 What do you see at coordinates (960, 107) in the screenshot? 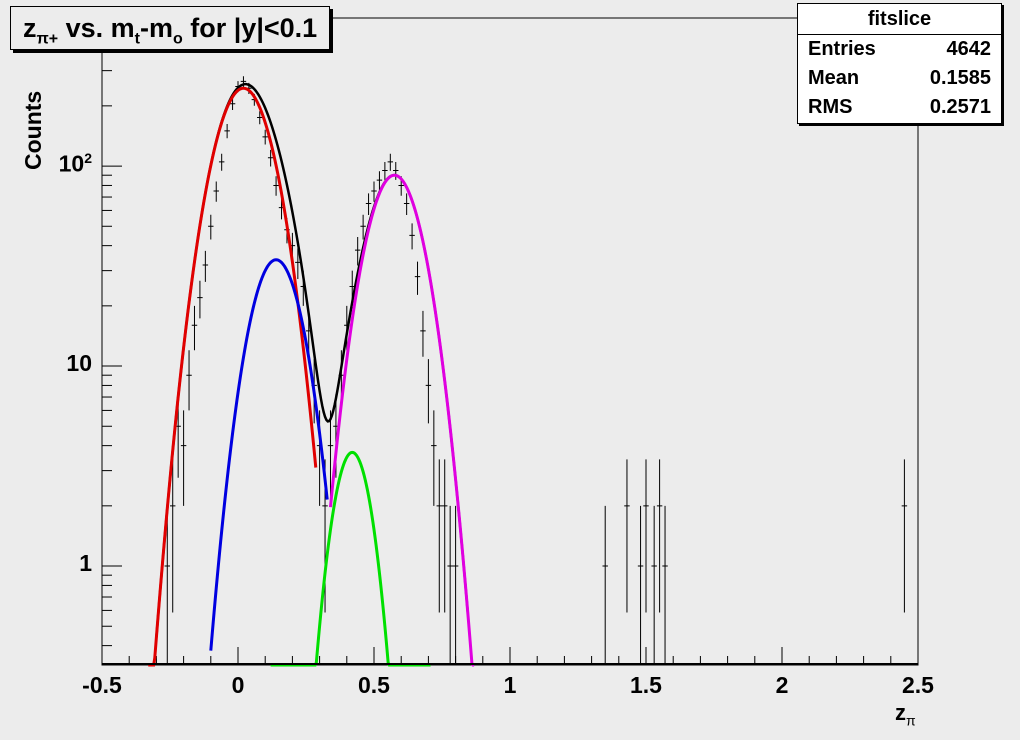
I see `stats-value: 0.2571` at bounding box center [960, 107].